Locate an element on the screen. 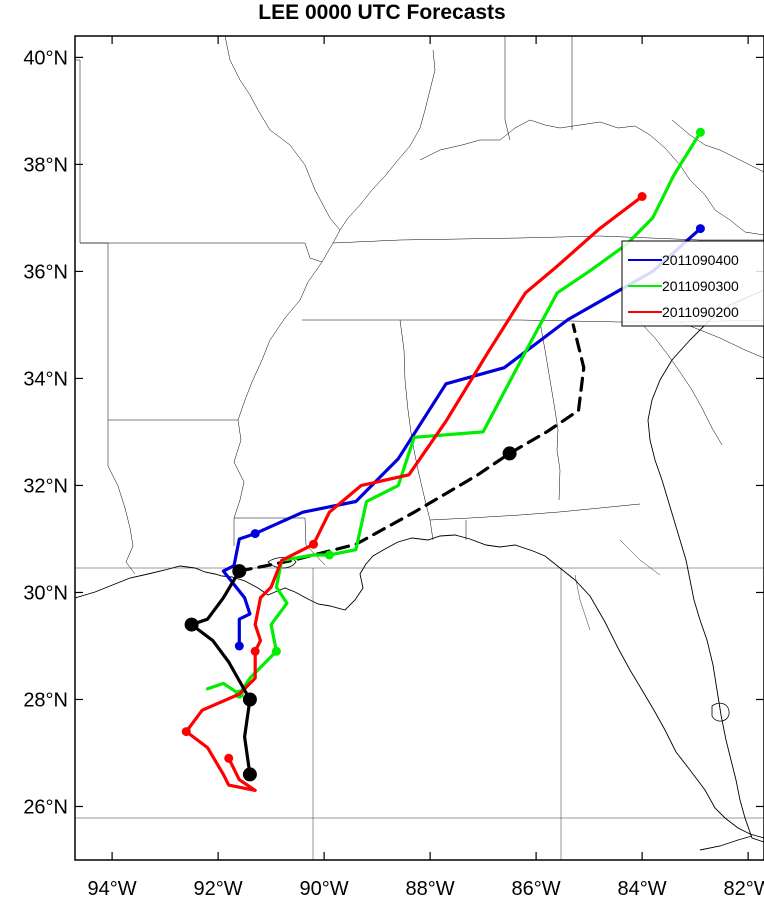  chart-title: LEE 0000 UTC Forecasts is located at coordinates (382, 12).